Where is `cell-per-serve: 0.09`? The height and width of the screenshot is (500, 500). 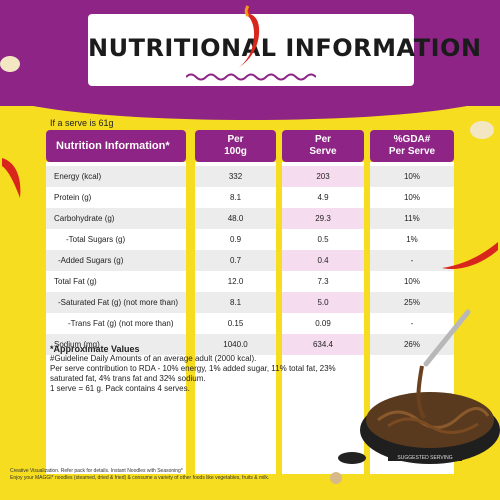 cell-per-serve: 0.09 is located at coordinates (323, 323).